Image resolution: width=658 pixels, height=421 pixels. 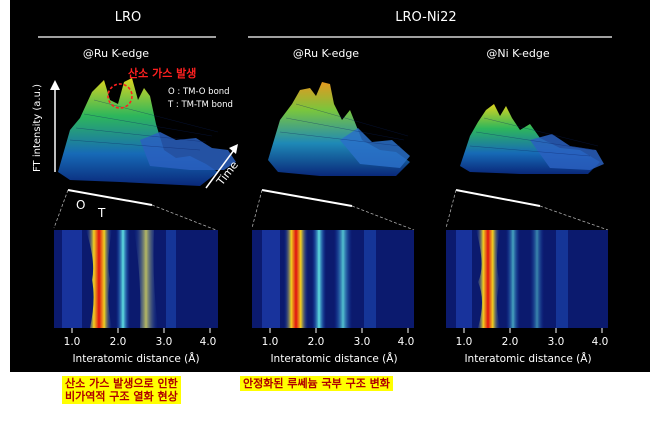 What do you see at coordinates (128, 17) in the screenshot?
I see `group-label-lro: LRO` at bounding box center [128, 17].